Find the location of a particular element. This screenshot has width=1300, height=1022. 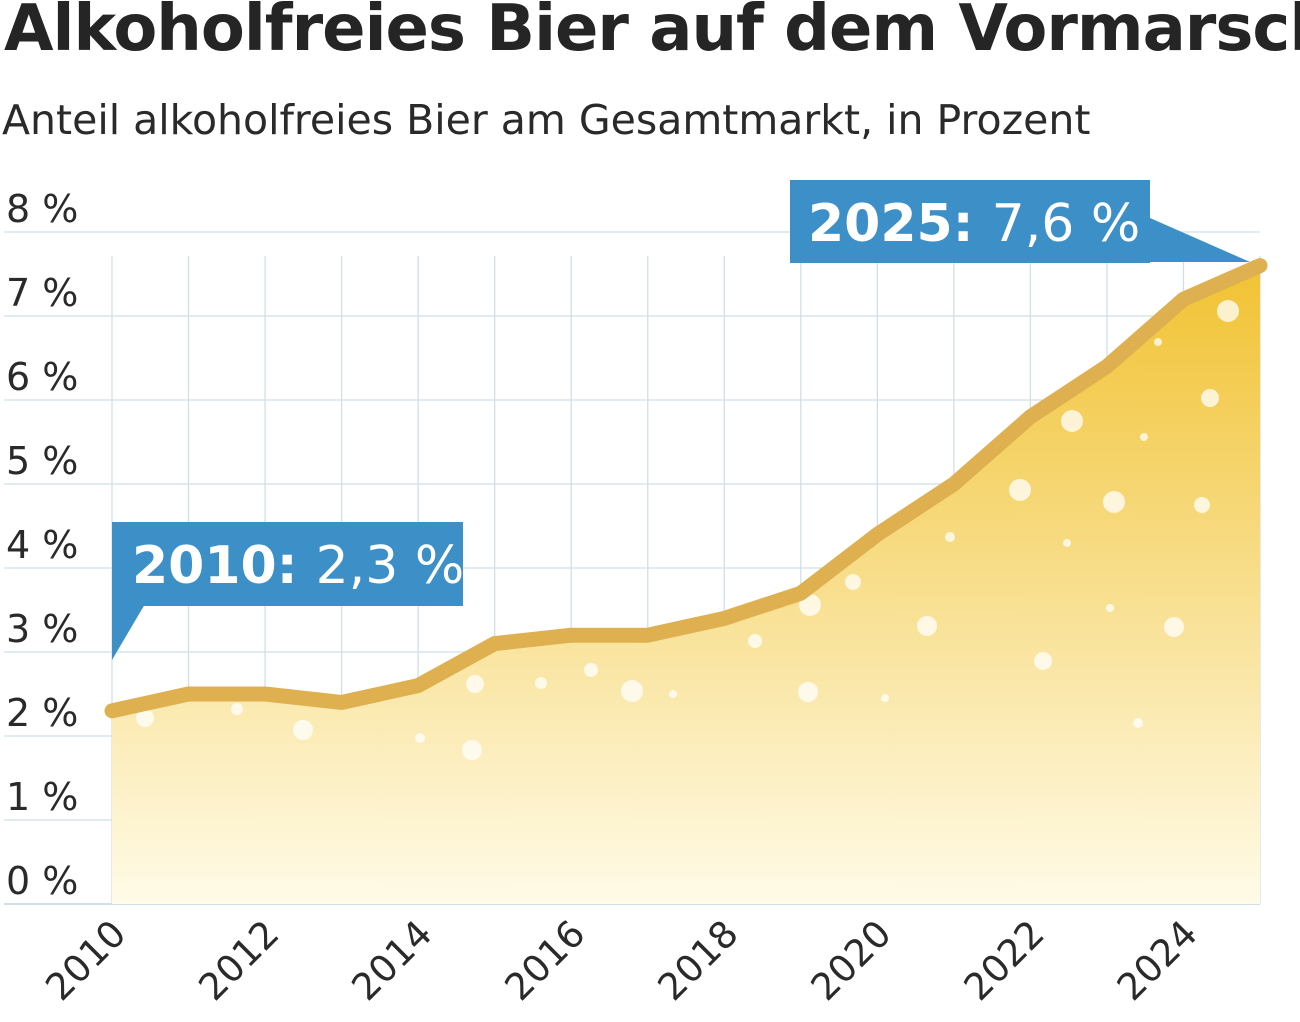

x-tick-label: 2018 is located at coordinates (698, 960).